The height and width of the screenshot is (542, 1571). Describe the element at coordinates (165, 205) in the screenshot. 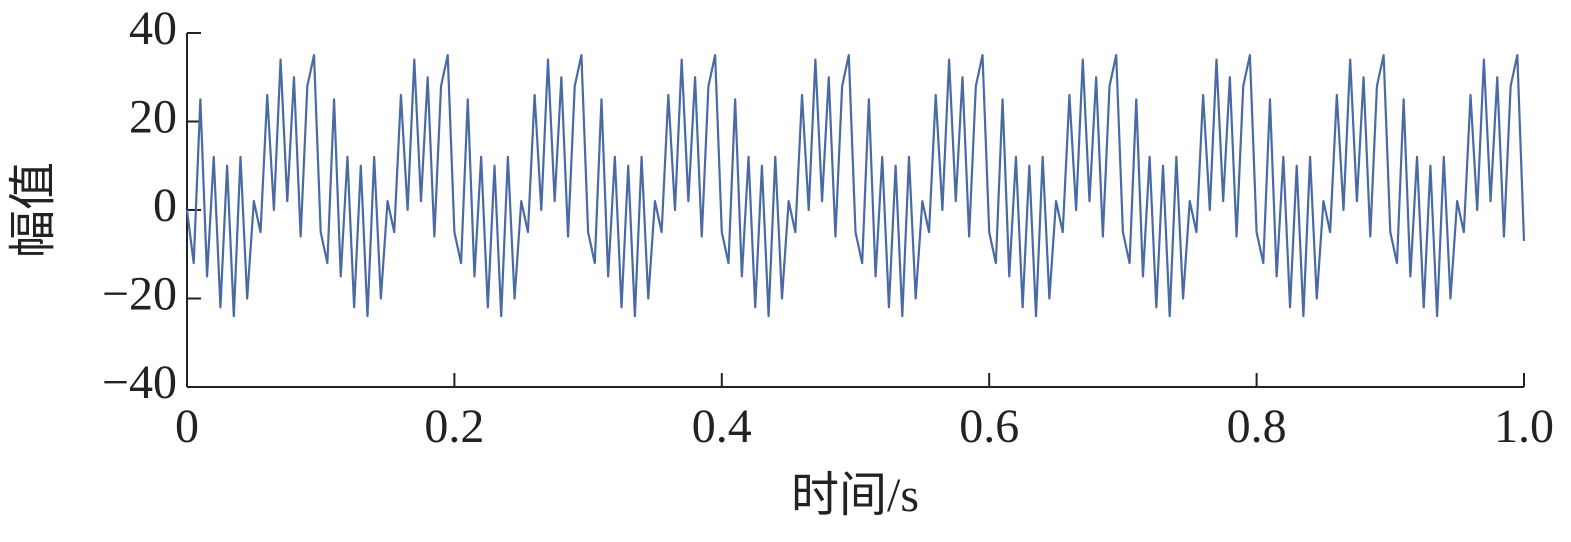

I see `y-tick-label: 0` at that location.